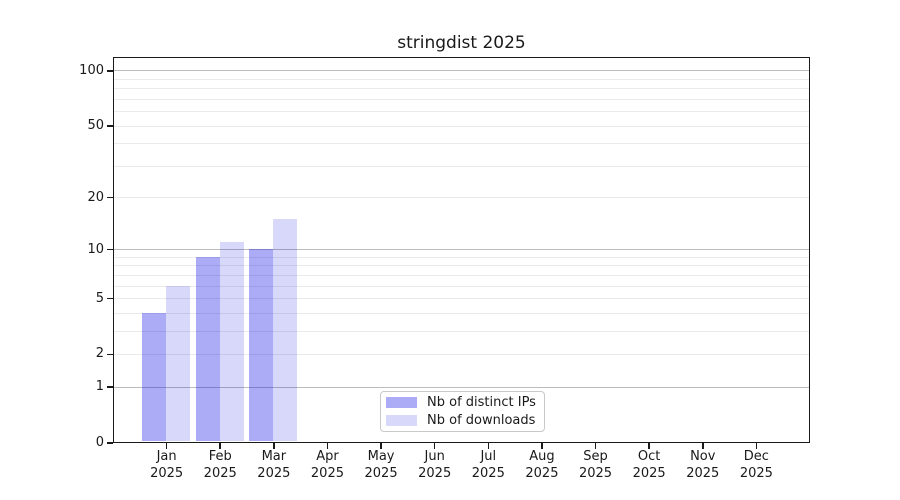 The image size is (900, 500). Describe the element at coordinates (220, 465) in the screenshot. I see `x-tick-label: Feb 2025` at that location.